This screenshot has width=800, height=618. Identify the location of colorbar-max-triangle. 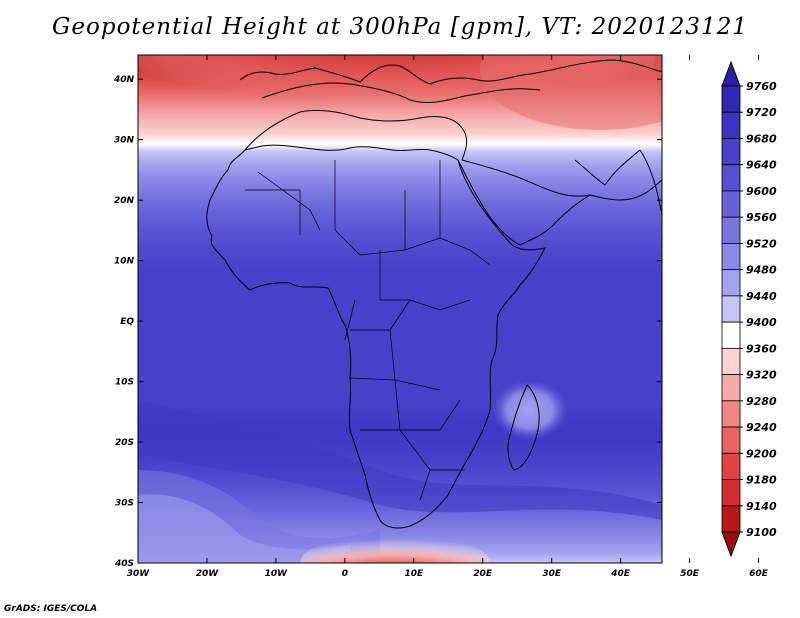
(731, 73).